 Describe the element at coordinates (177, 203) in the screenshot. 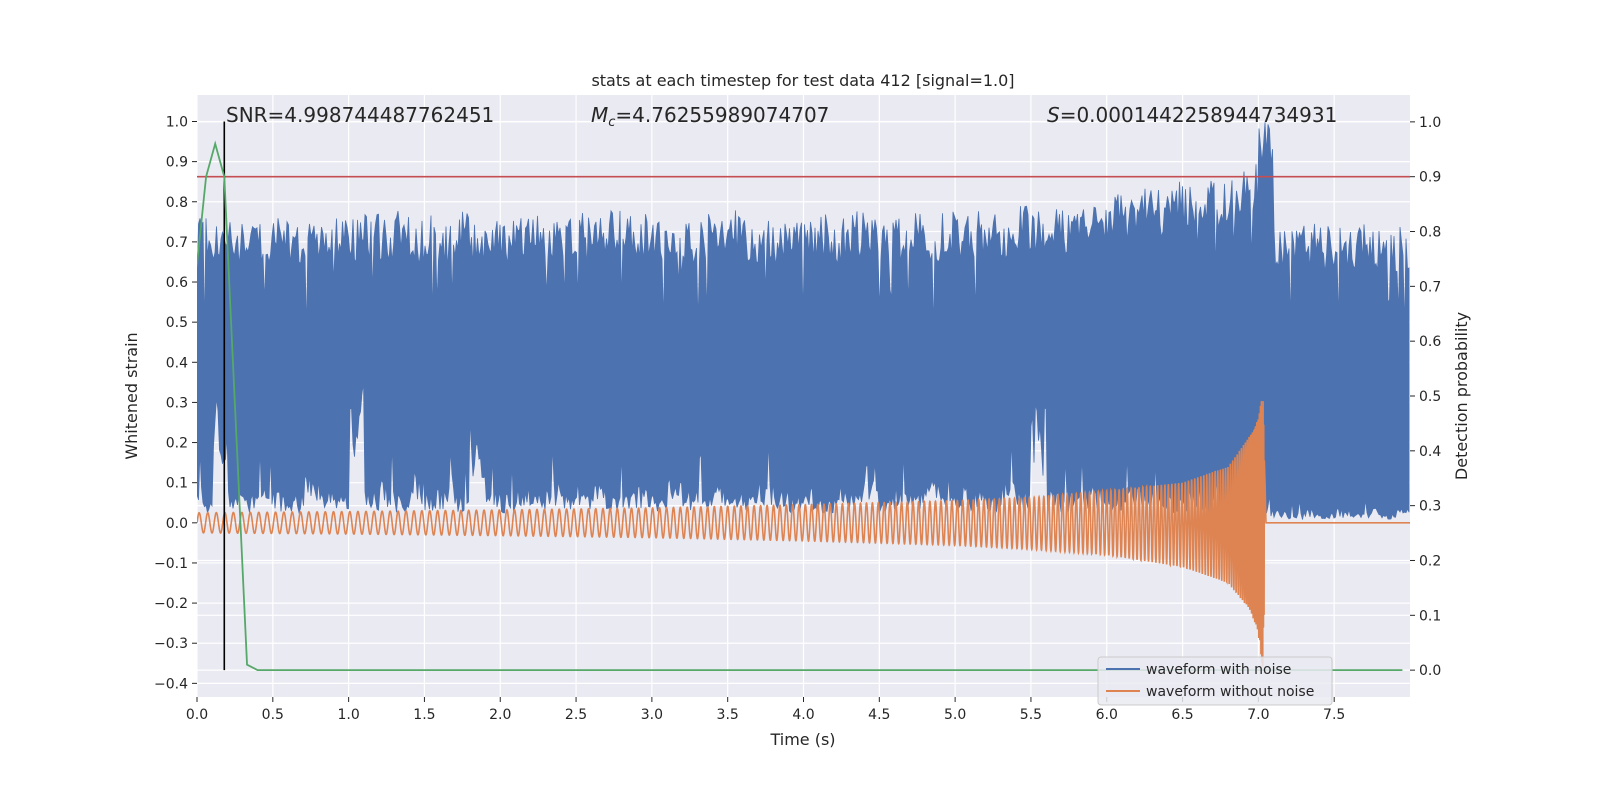

I see `y-tick-label: 0.8` at that location.